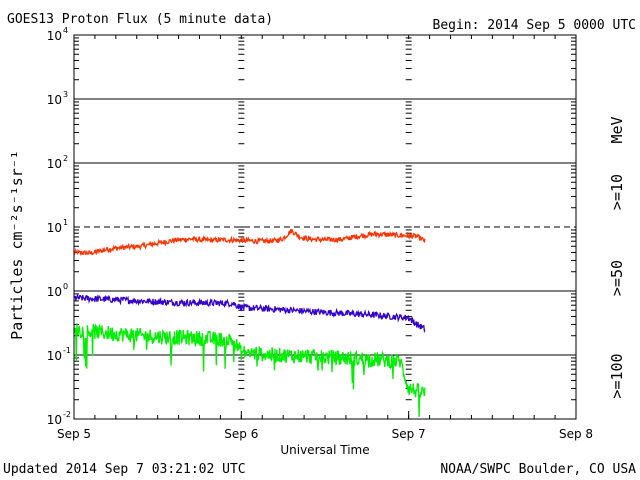 Image resolution: width=640 pixels, height=480 pixels. Describe the element at coordinates (65, 286) in the screenshot. I see `y-tick-exp: 0` at that location.